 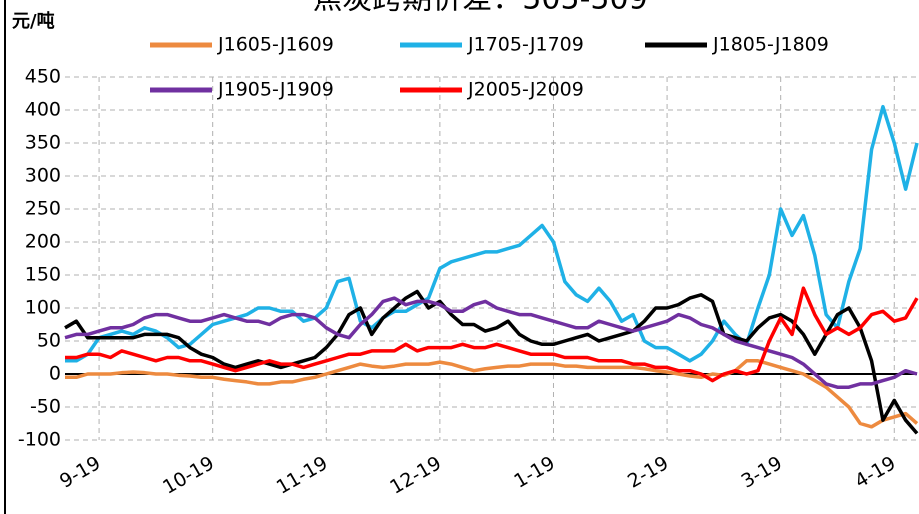 I want to click on chart-title: 焦炭跨期价差：505-509, so click(x=479, y=8).